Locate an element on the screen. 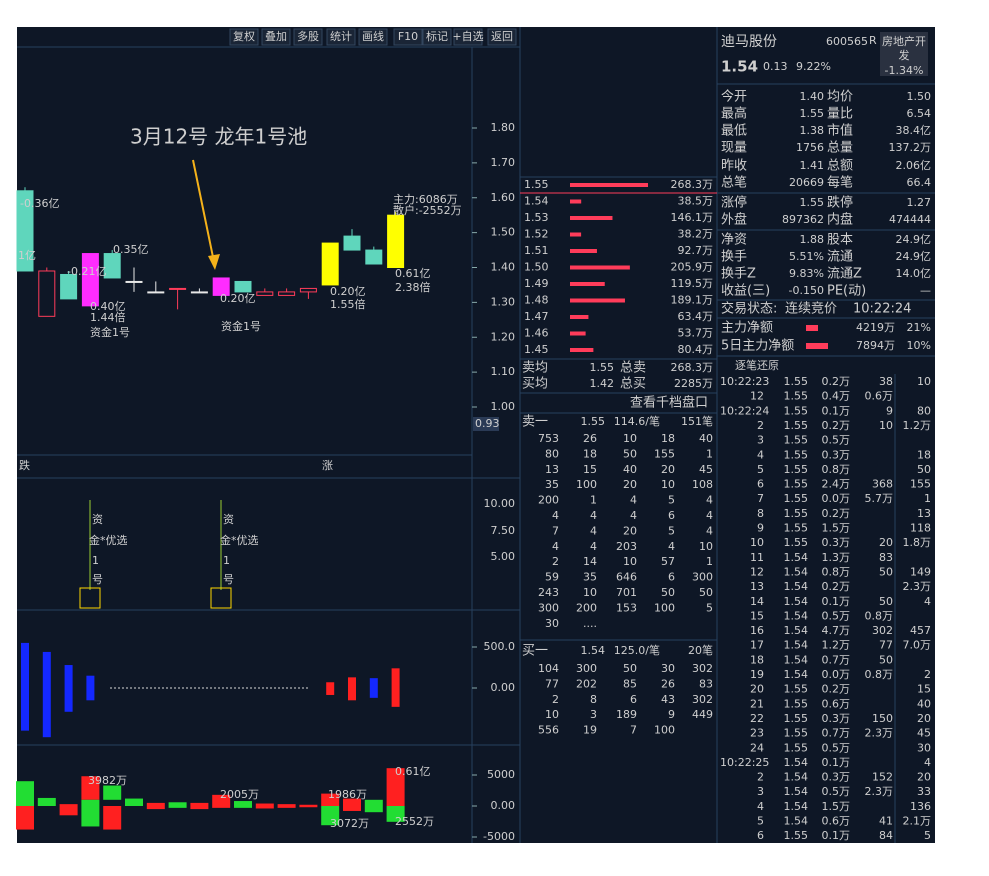  toolbar-label: 叠加 is located at coordinates (276, 36).